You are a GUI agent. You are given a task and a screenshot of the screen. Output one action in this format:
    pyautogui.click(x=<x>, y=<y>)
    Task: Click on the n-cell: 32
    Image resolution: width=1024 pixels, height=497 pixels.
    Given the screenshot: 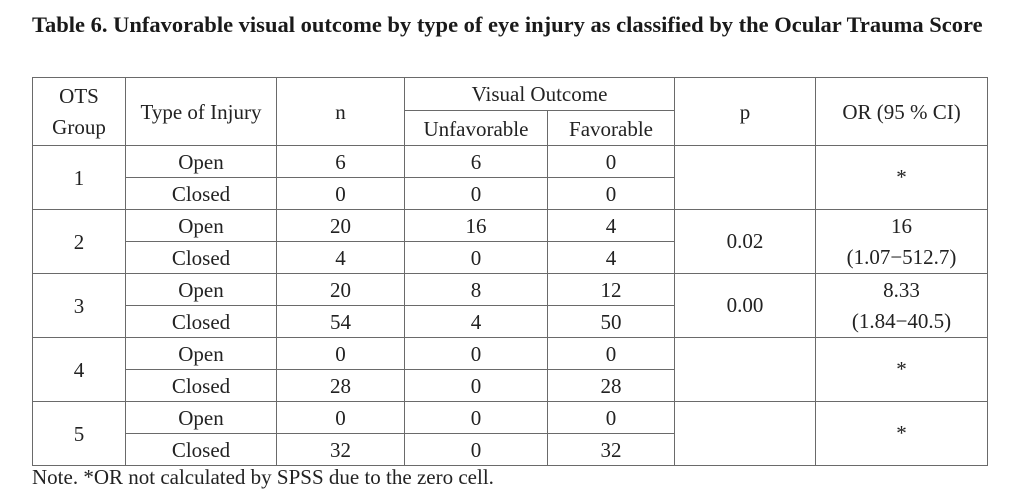 What is the action you would take?
    pyautogui.click(x=340, y=449)
    